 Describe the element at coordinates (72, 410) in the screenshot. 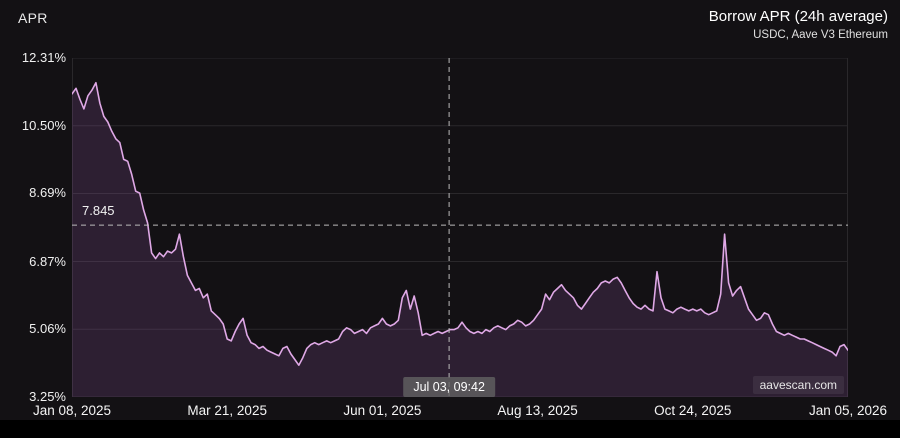

I see `x-axis-label: Jan 08, 2025` at that location.